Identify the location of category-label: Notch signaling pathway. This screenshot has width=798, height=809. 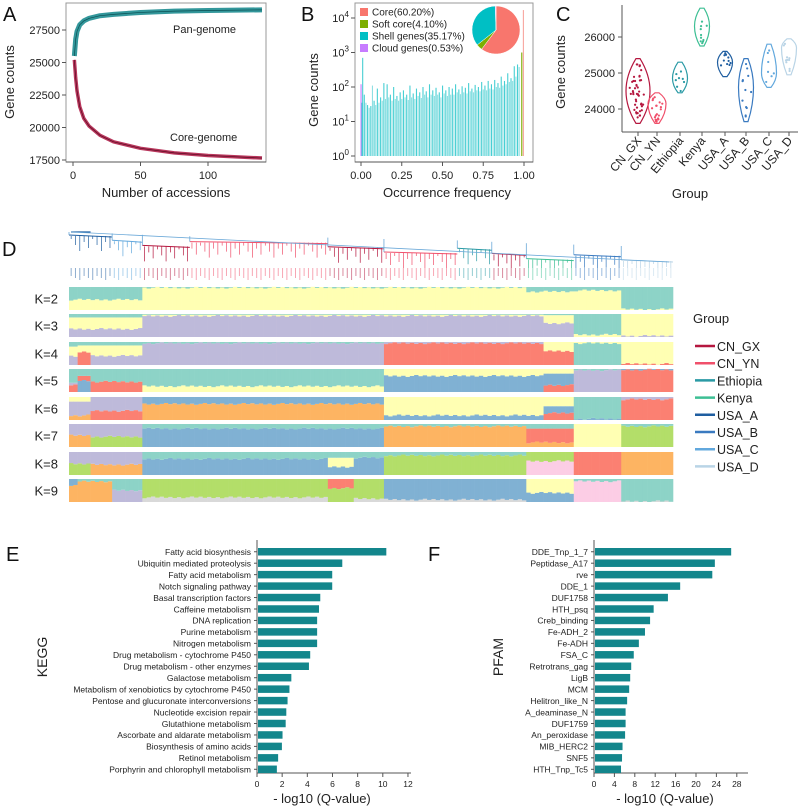
(205, 586).